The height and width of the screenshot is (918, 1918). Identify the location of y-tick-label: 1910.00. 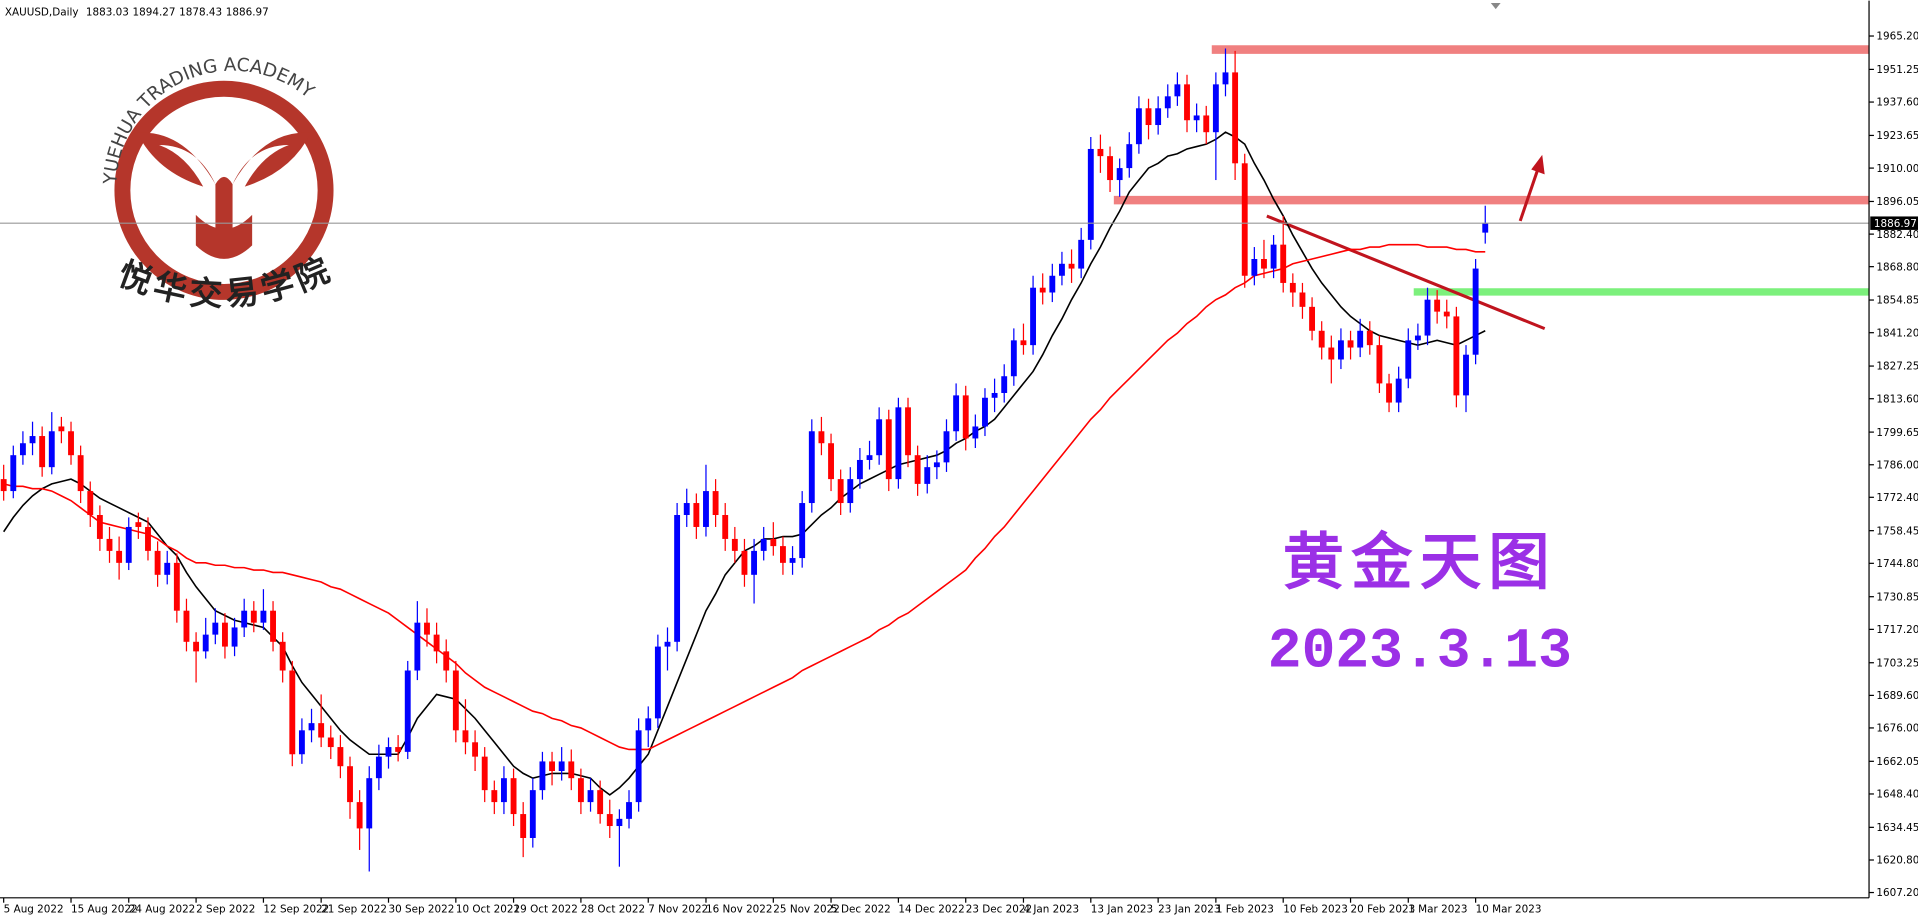
(1897, 169).